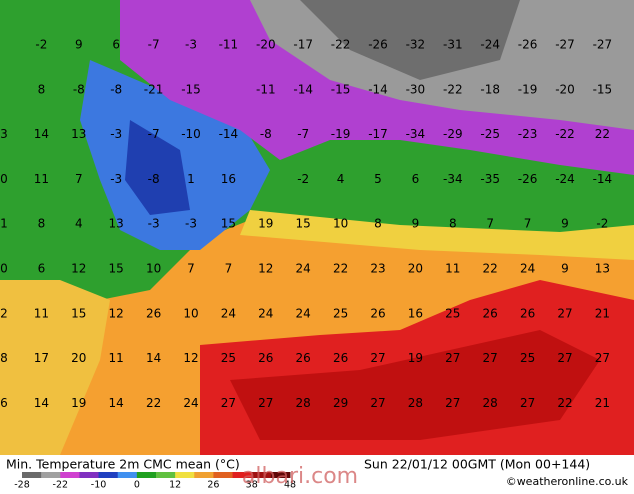 This screenshot has width=634, height=494. I want to click on temperature-value: -30, so click(416, 89).